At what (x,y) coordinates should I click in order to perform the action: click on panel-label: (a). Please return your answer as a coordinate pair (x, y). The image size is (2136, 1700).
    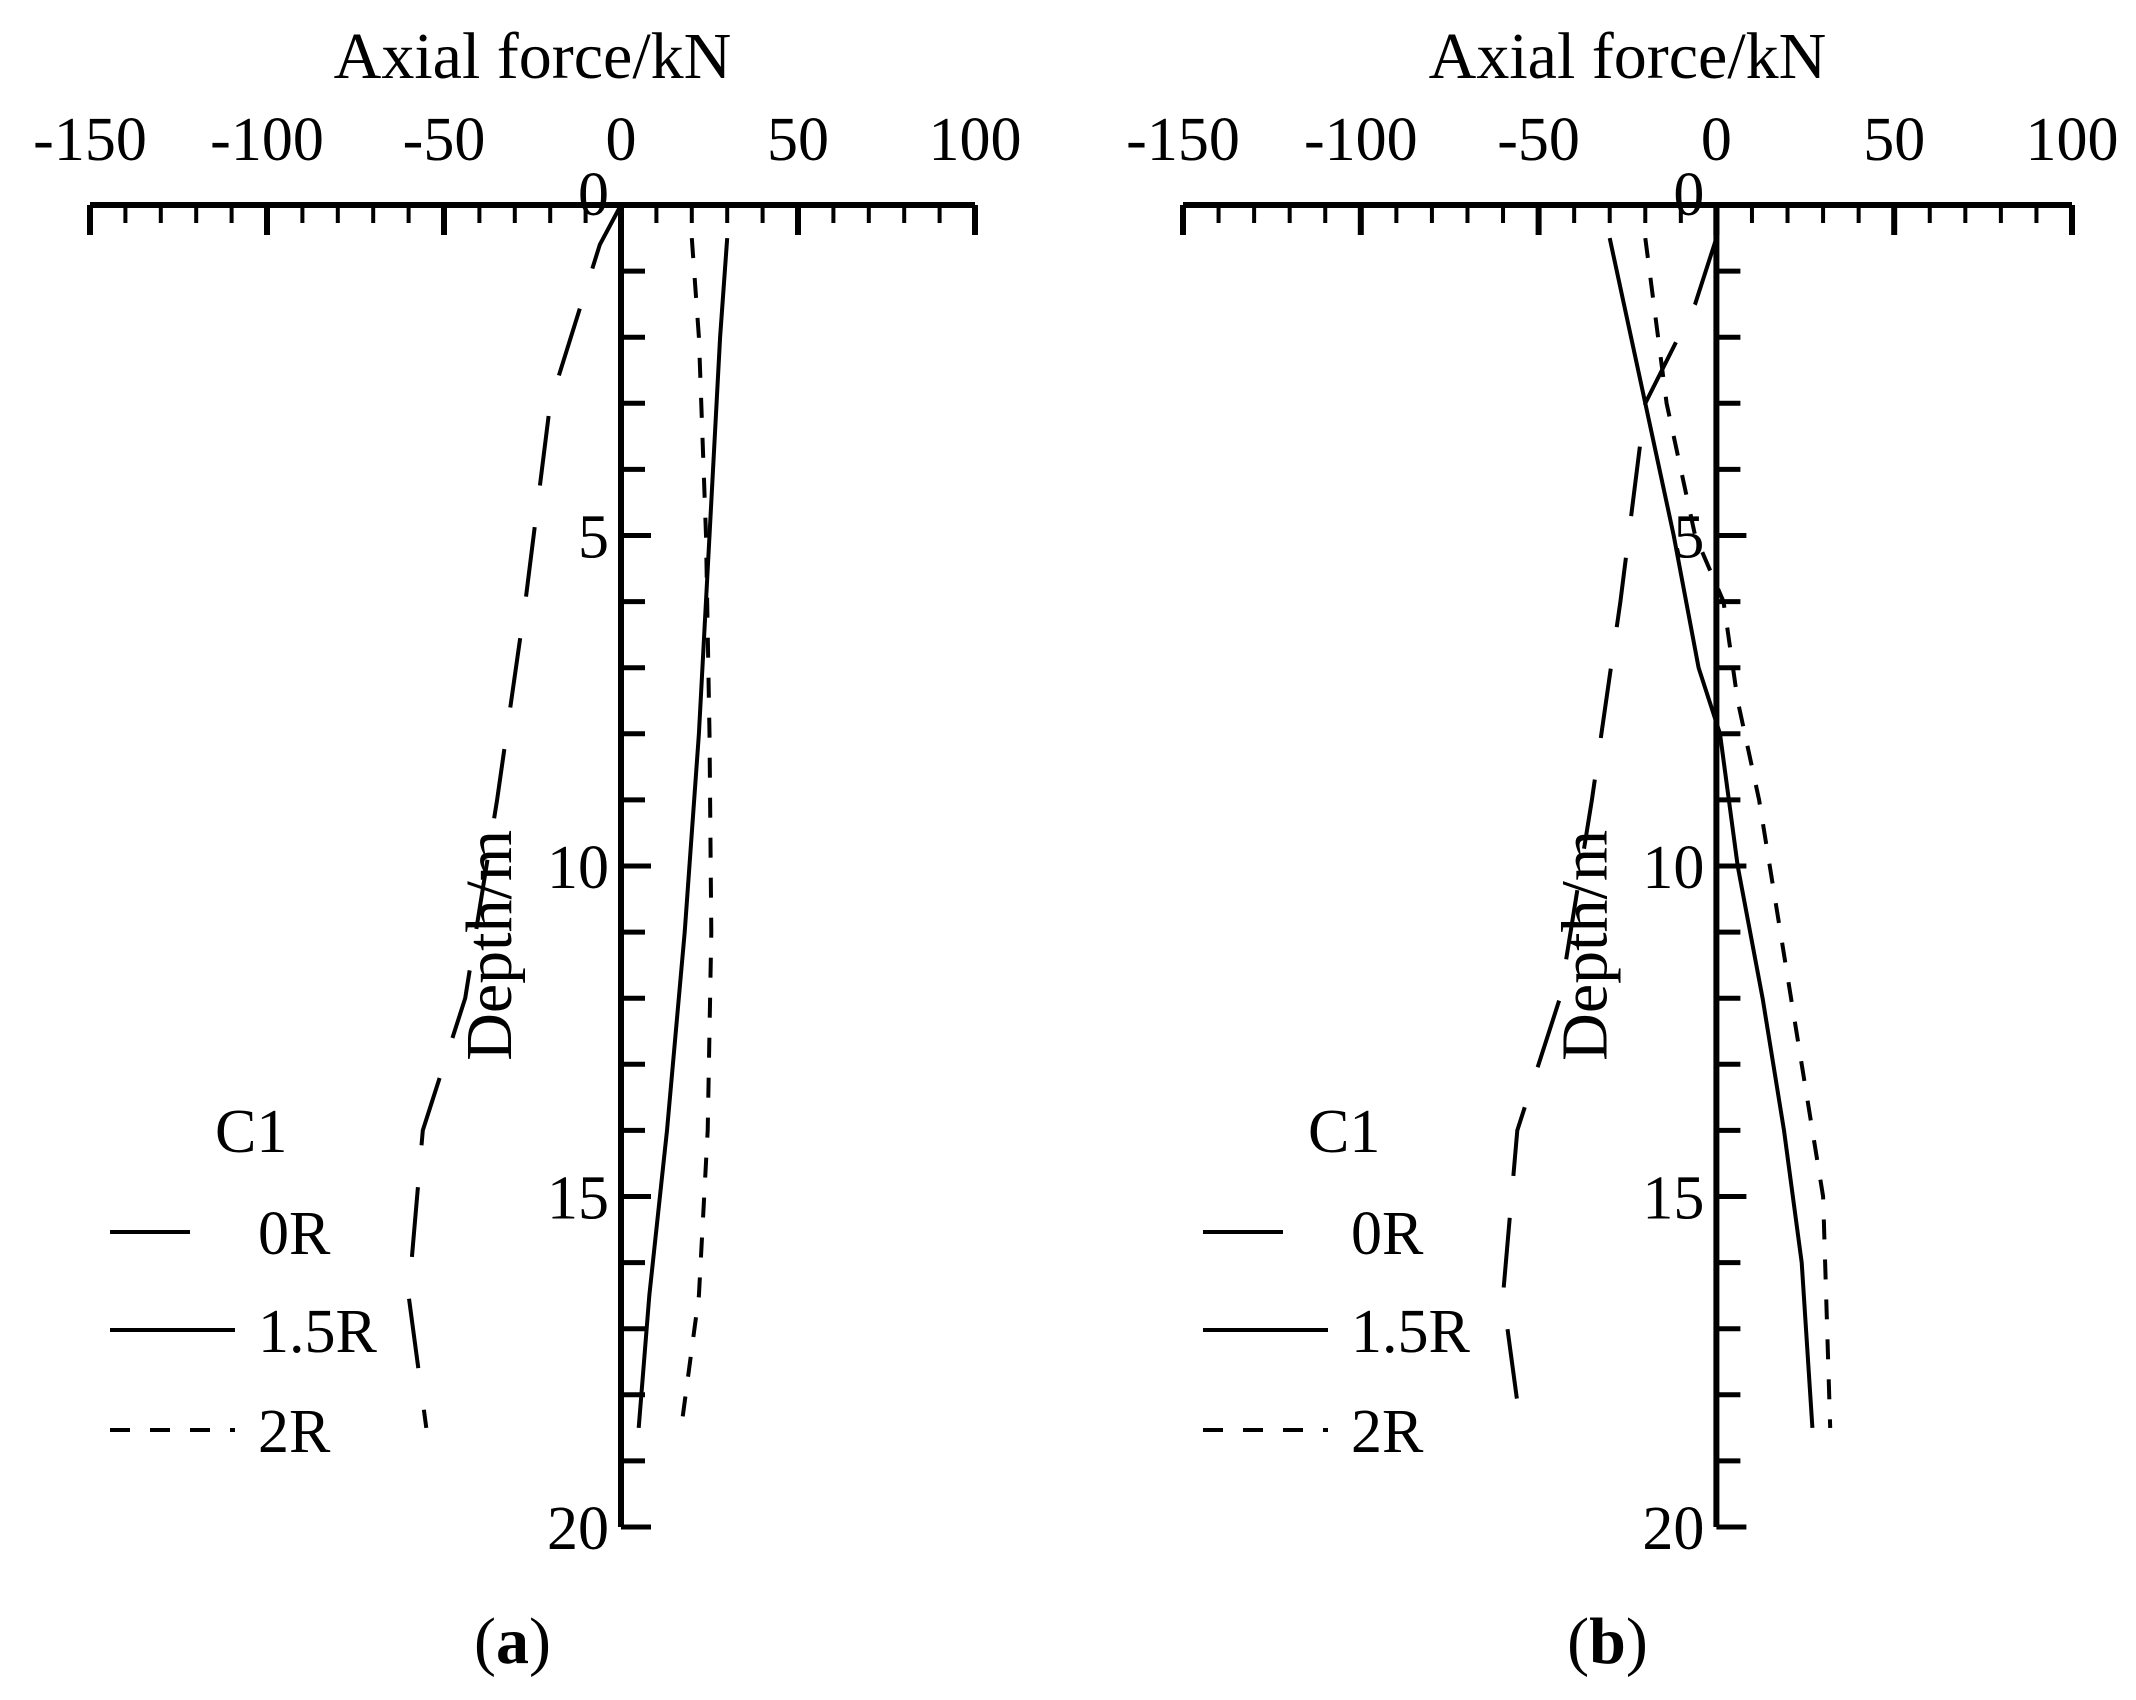
    Looking at the image, I should click on (512, 1641).